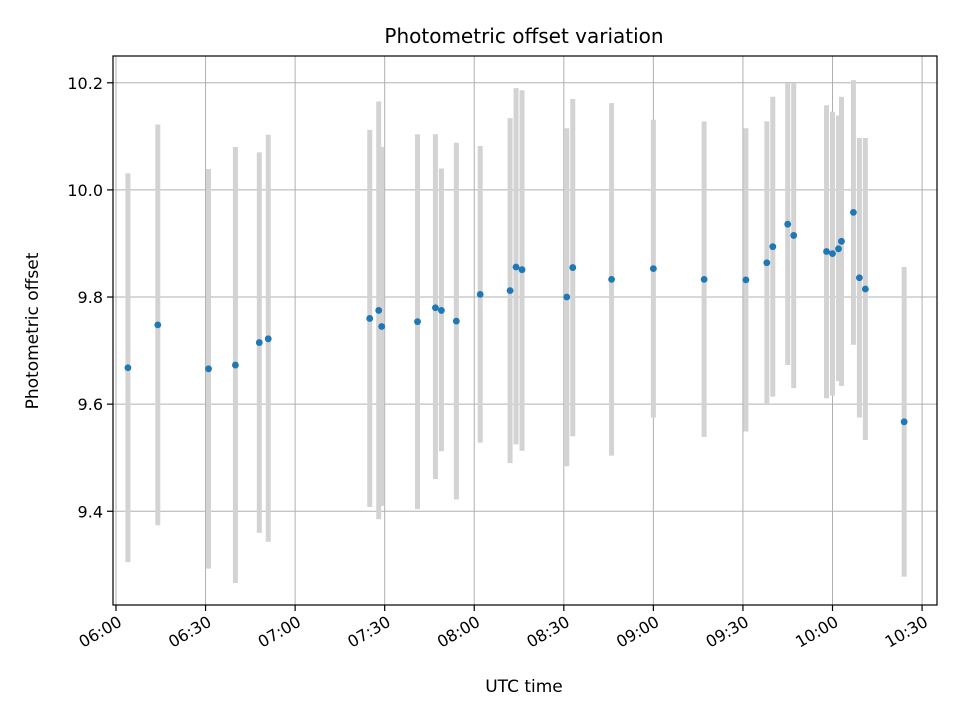  I want to click on y-tick-label: 9.6, so click(90, 404).